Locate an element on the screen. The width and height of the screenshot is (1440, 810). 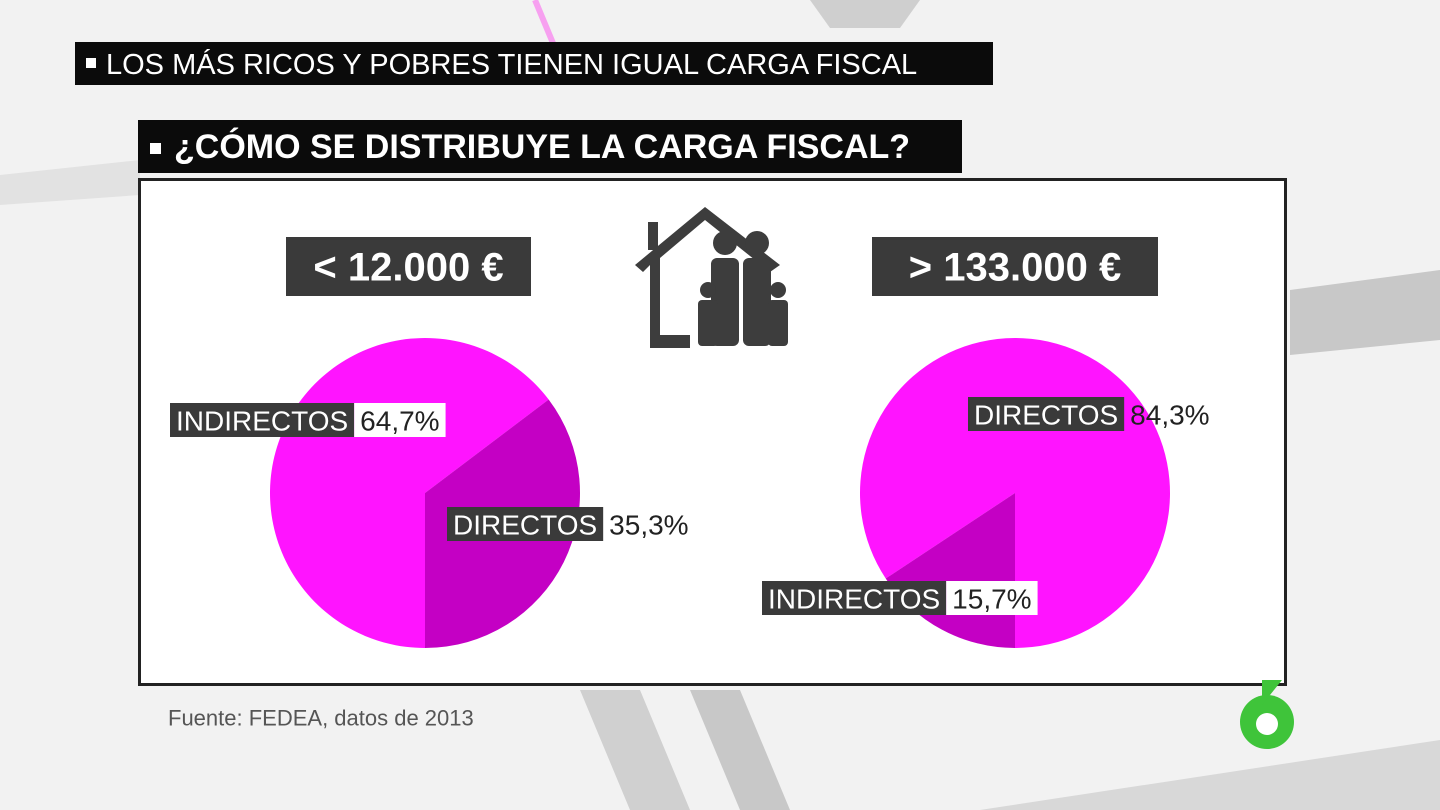
family-icon is located at coordinates (711, 277).